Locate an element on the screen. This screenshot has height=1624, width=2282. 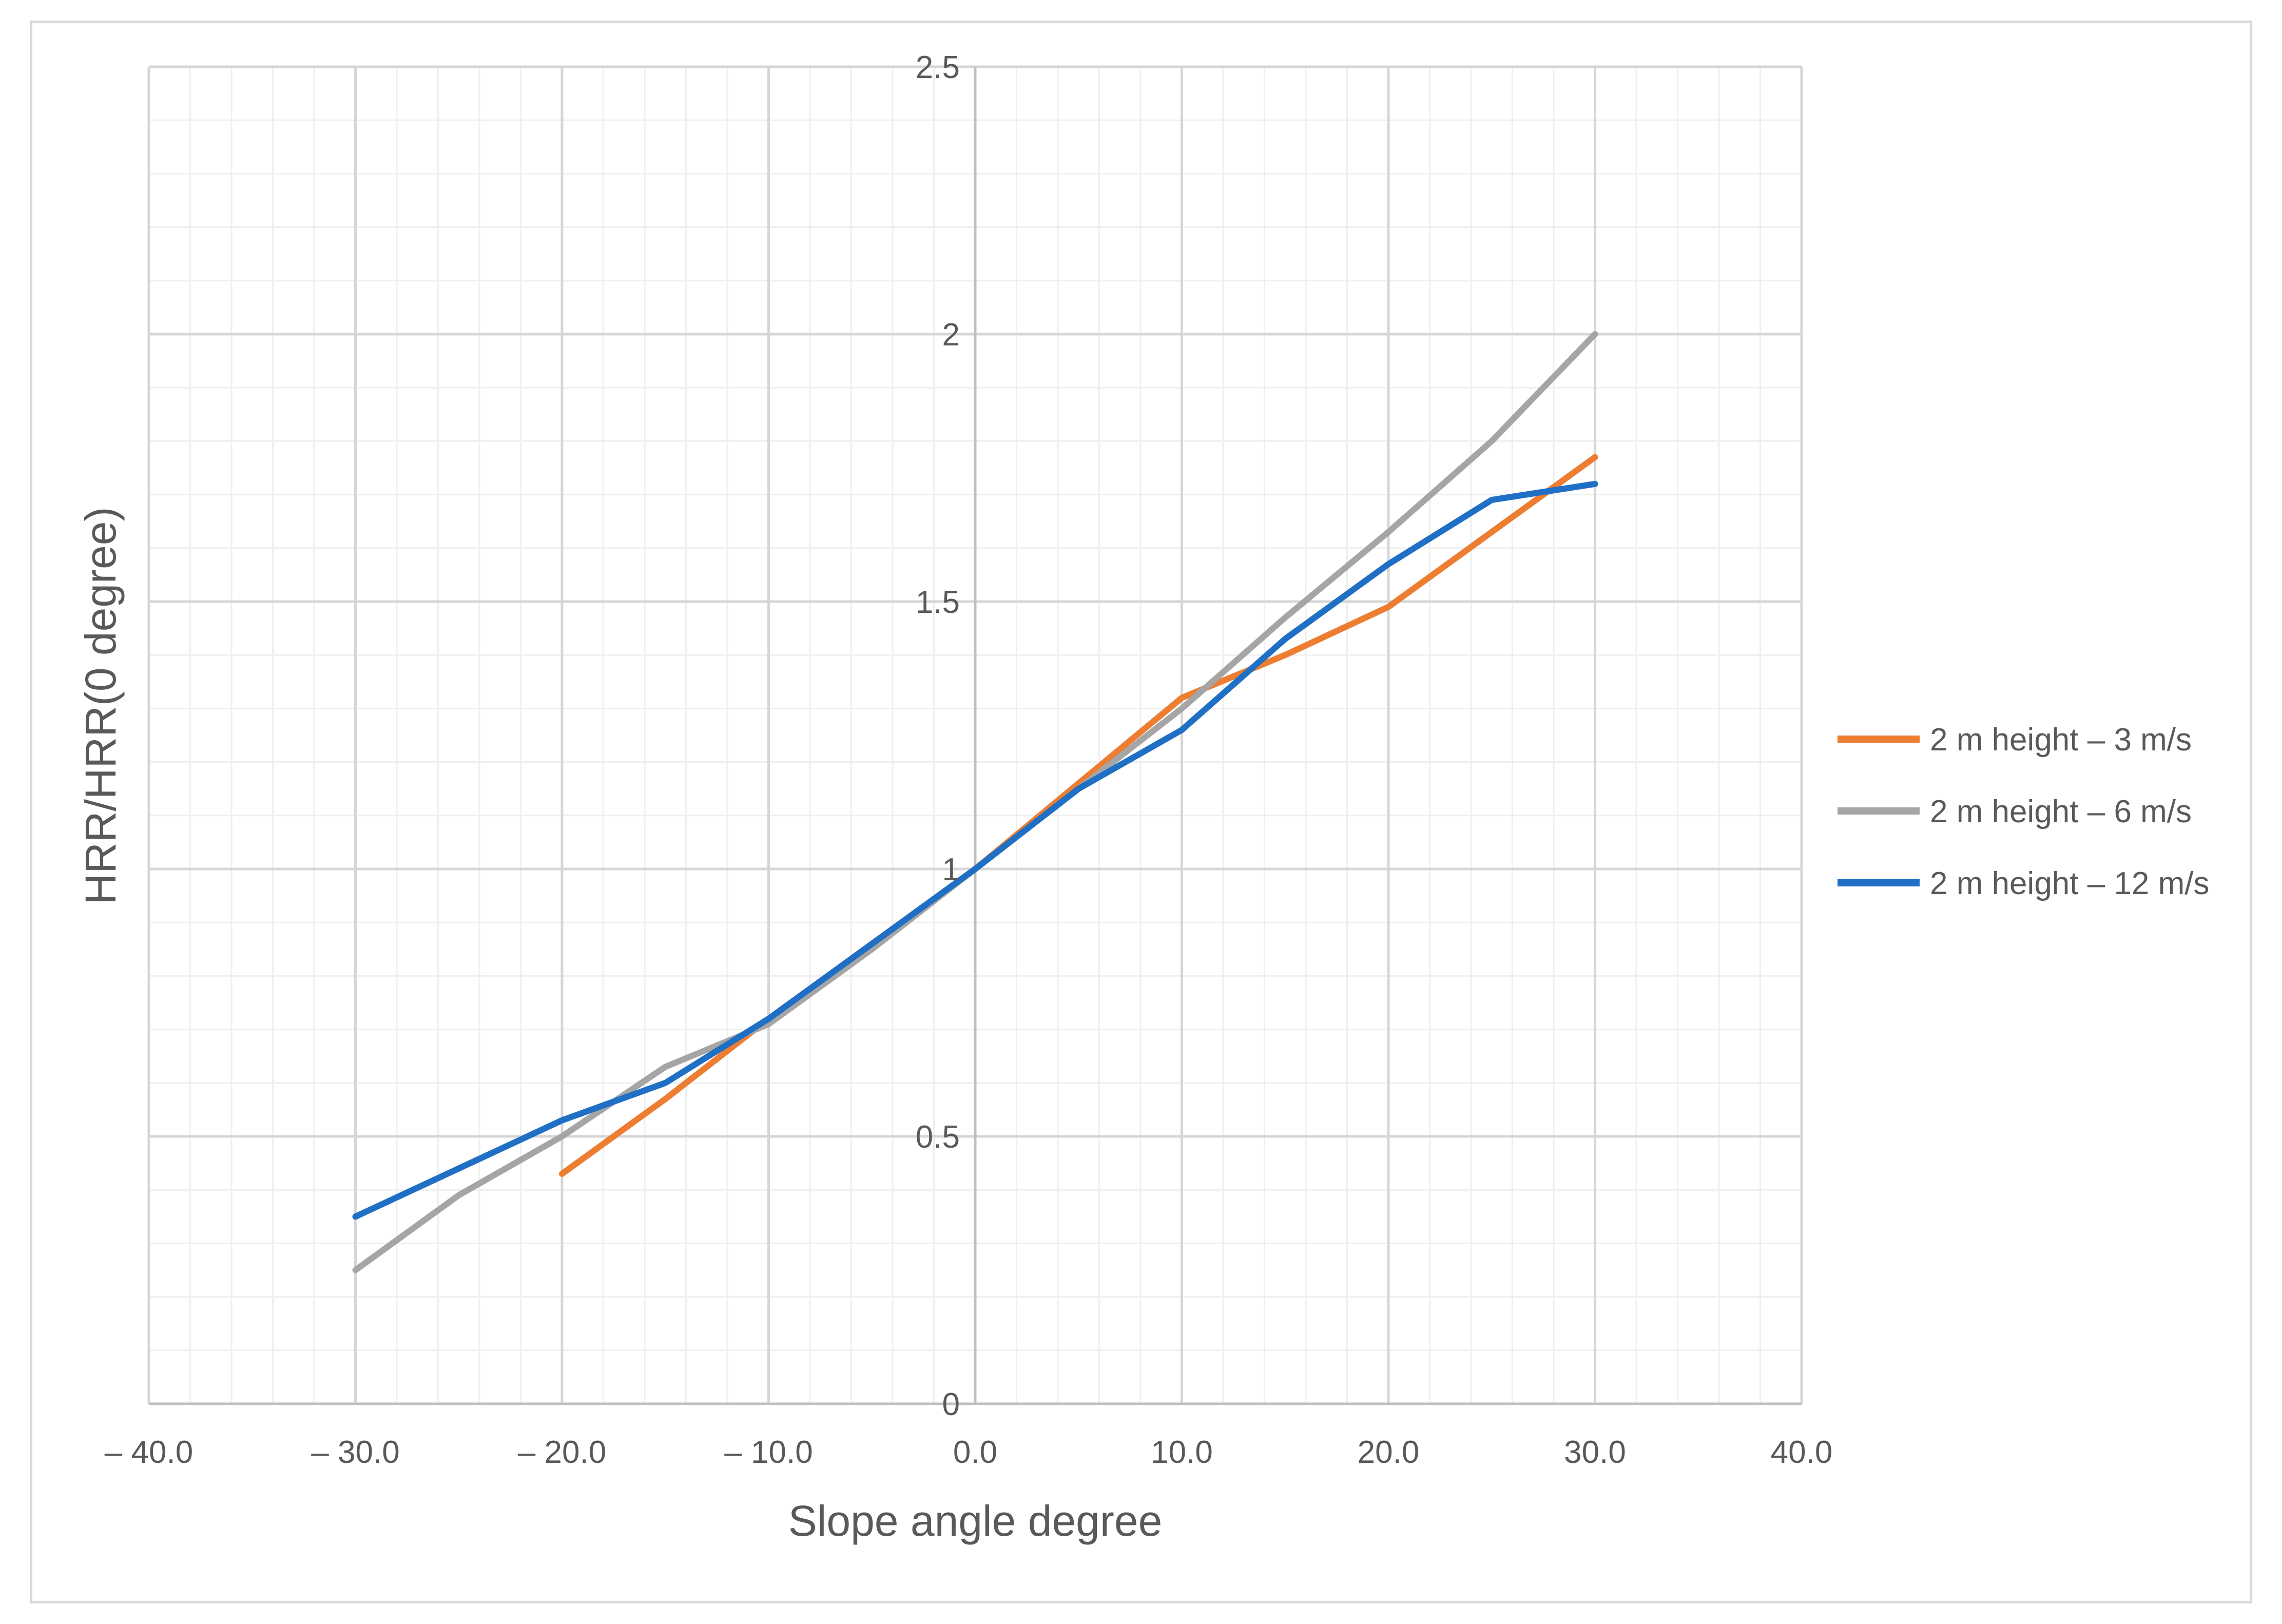
y-tick-label: 0.5 is located at coordinates (938, 1137).